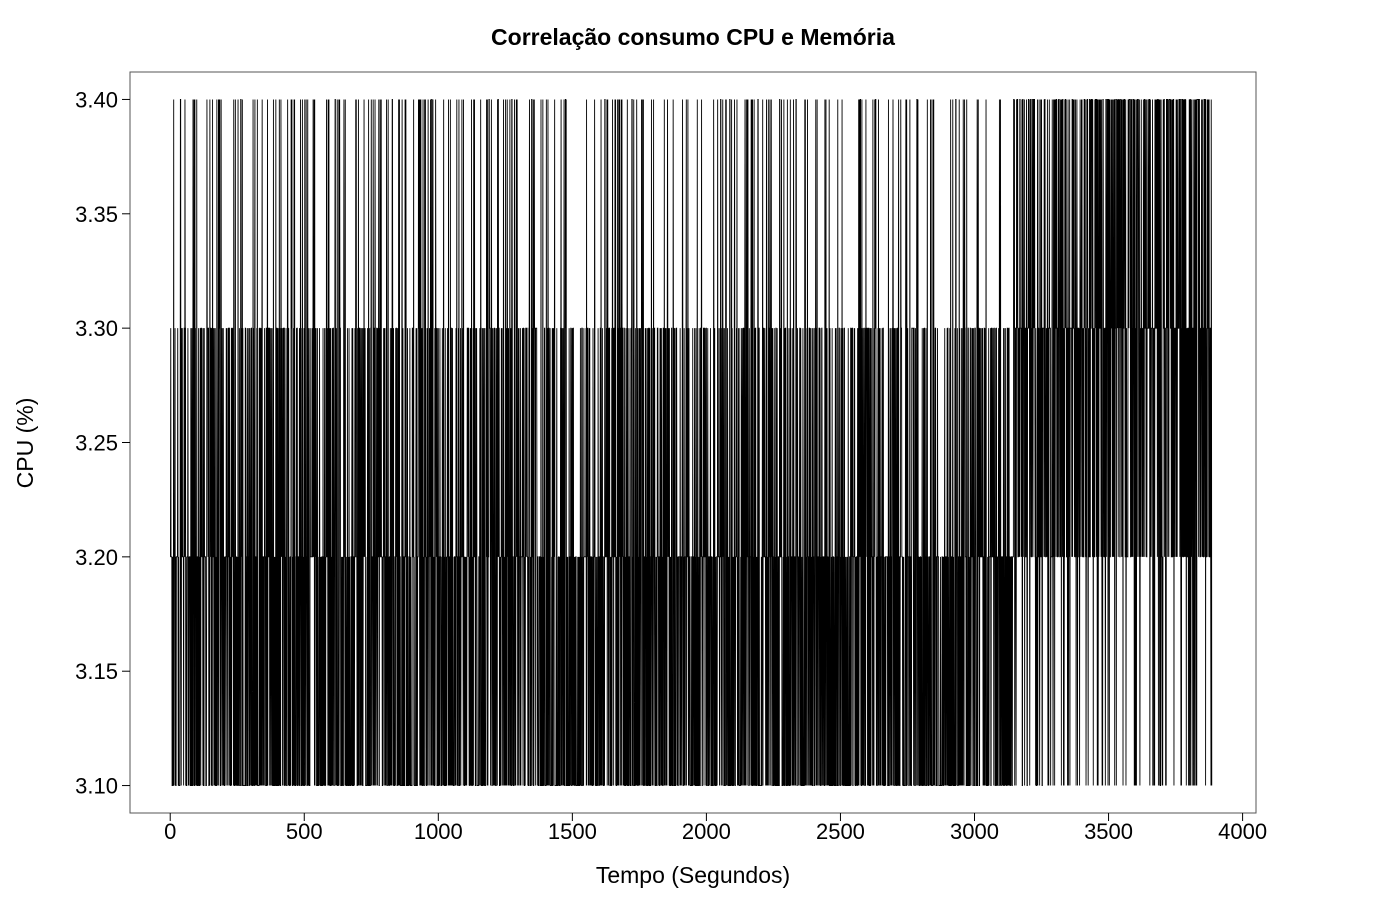  What do you see at coordinates (304, 831) in the screenshot?
I see `x-tick-label: 500` at bounding box center [304, 831].